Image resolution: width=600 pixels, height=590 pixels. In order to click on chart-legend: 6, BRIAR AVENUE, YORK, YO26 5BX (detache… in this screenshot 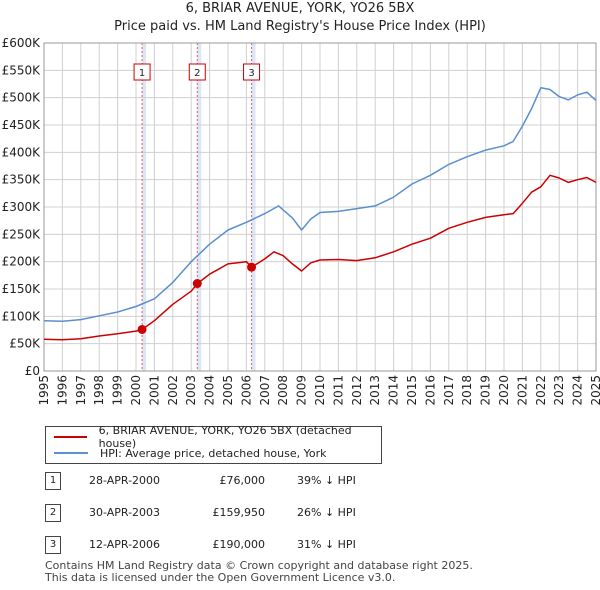, I will do `click(213, 444)`.